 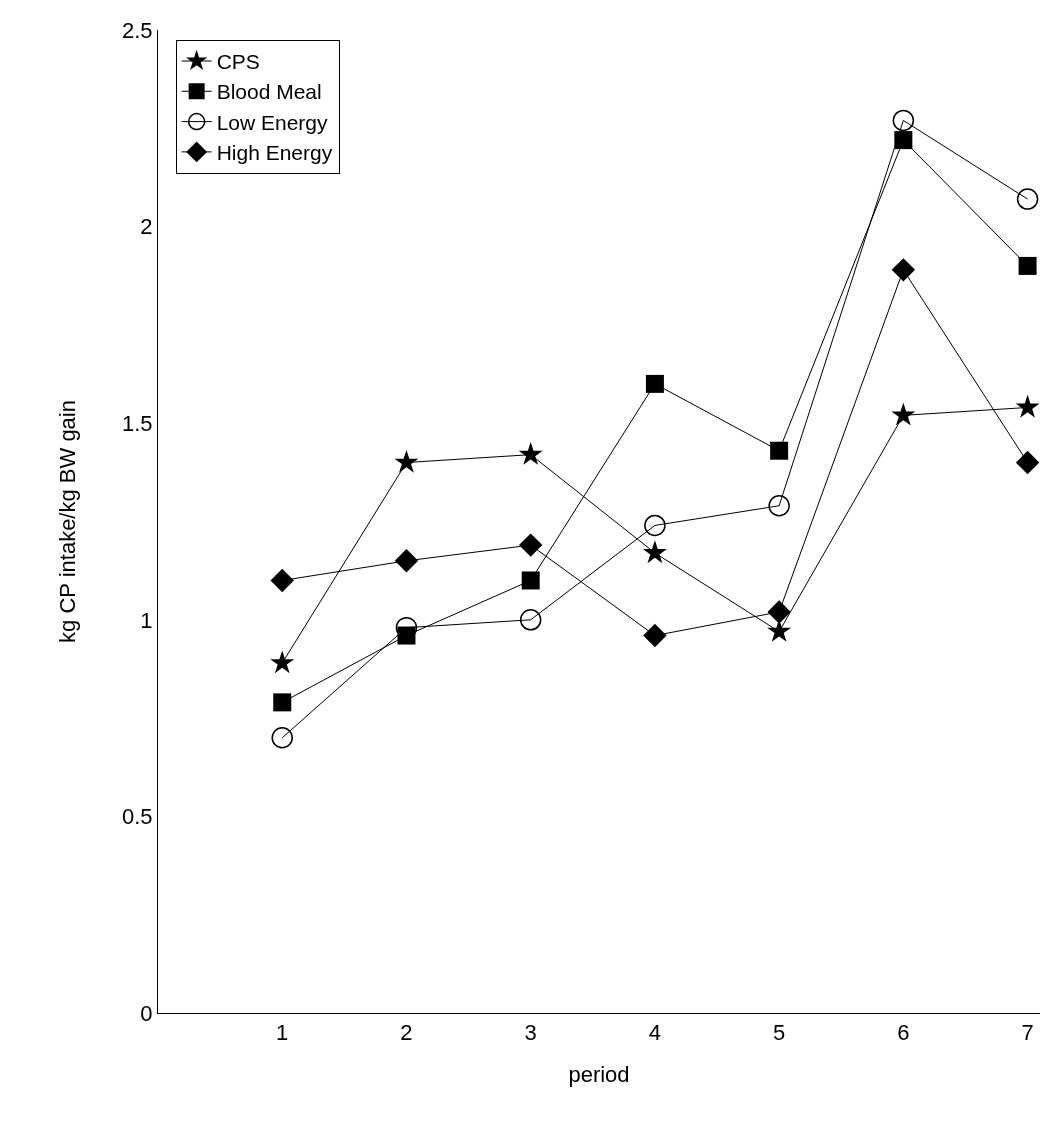 I want to click on x-tick-label: 4, so click(x=655, y=1033).